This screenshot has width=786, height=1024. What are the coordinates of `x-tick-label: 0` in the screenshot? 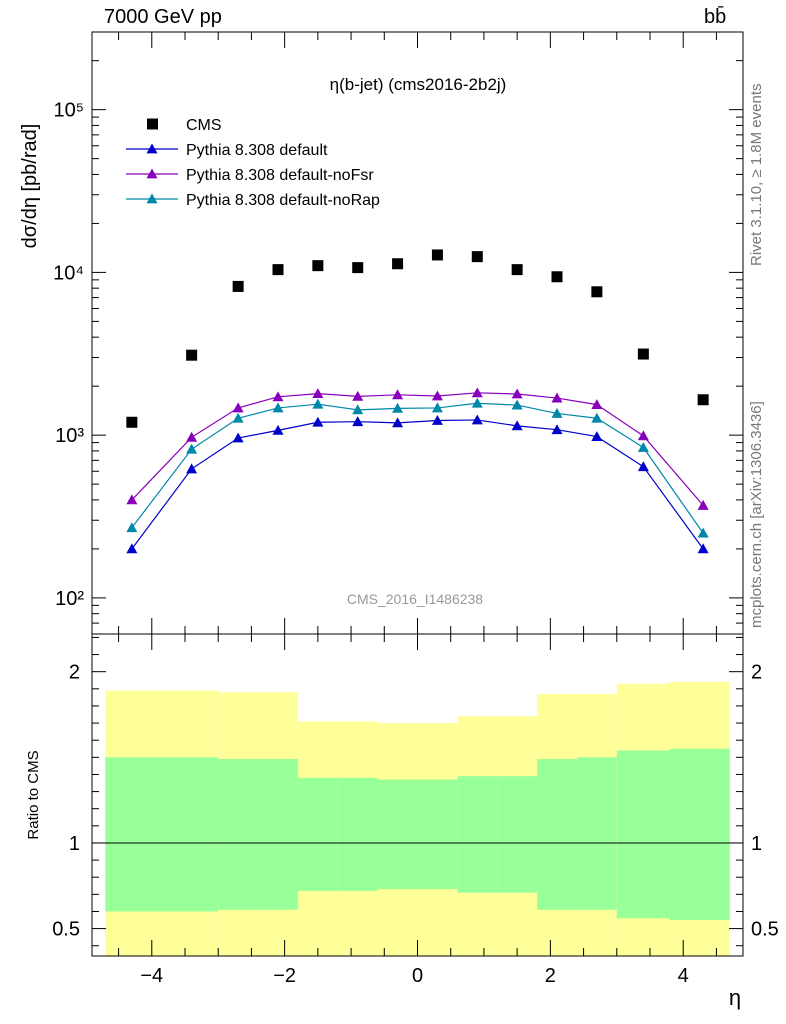 It's located at (417, 976).